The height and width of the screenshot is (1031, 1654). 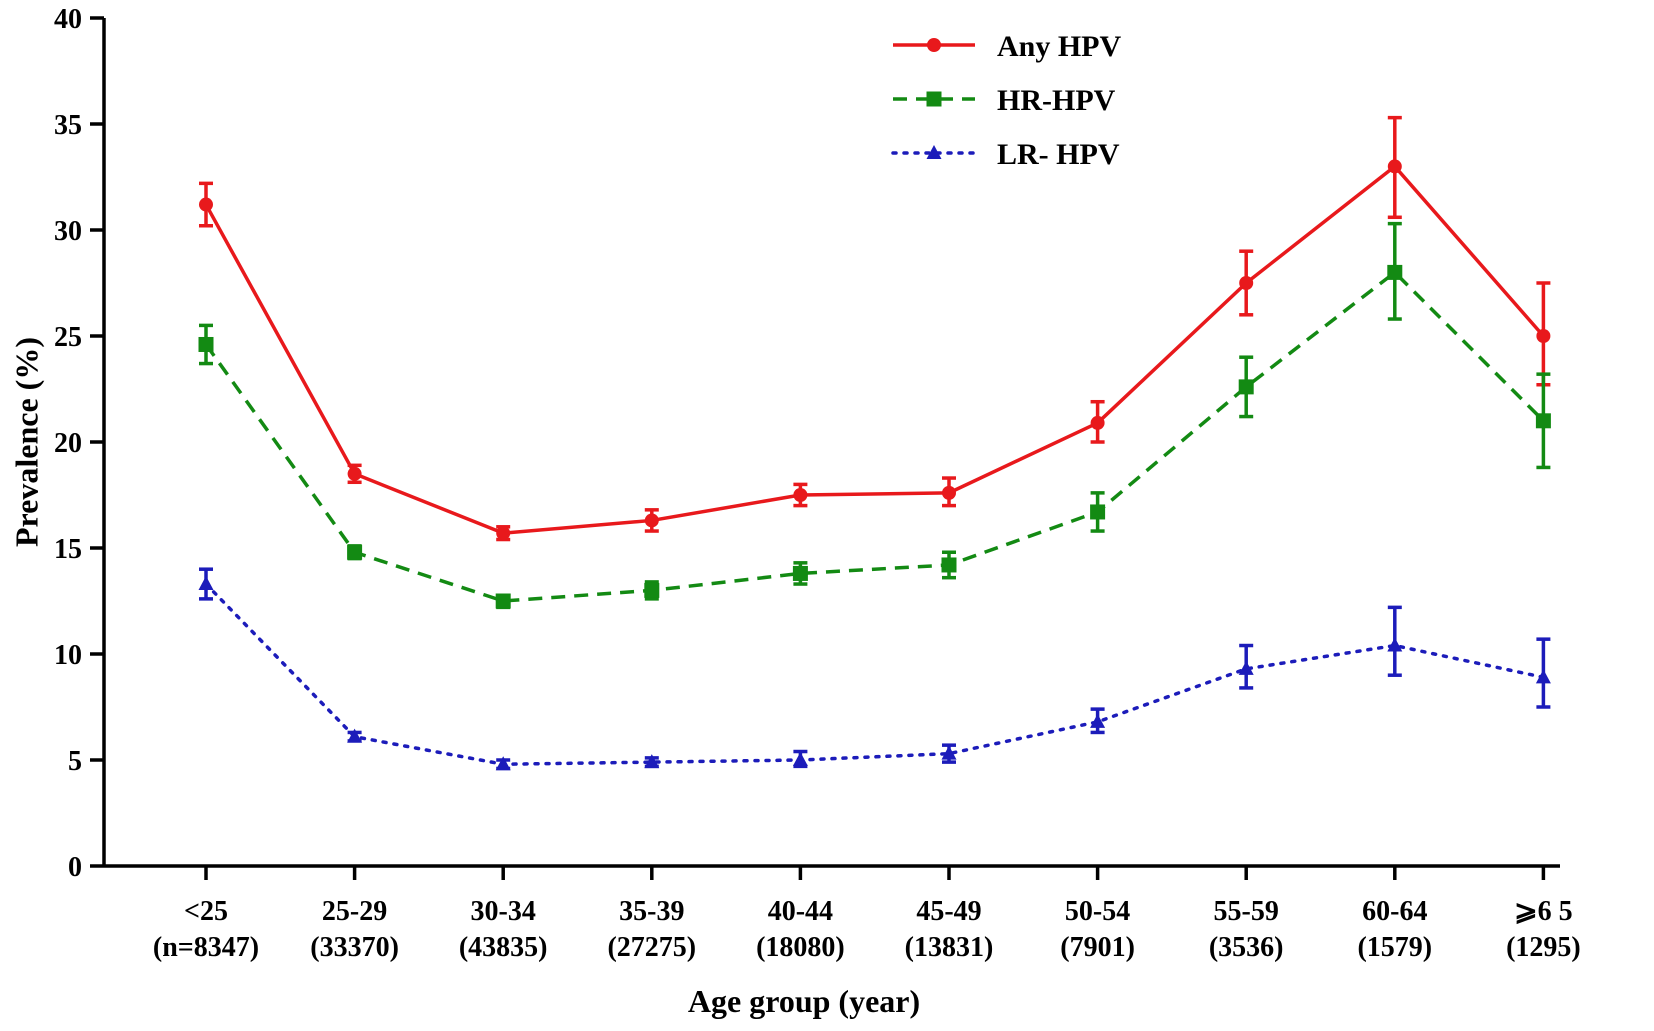 I want to click on y-ticks: 0 5 10 15 20 25 30 35 40, so click(x=79, y=443).